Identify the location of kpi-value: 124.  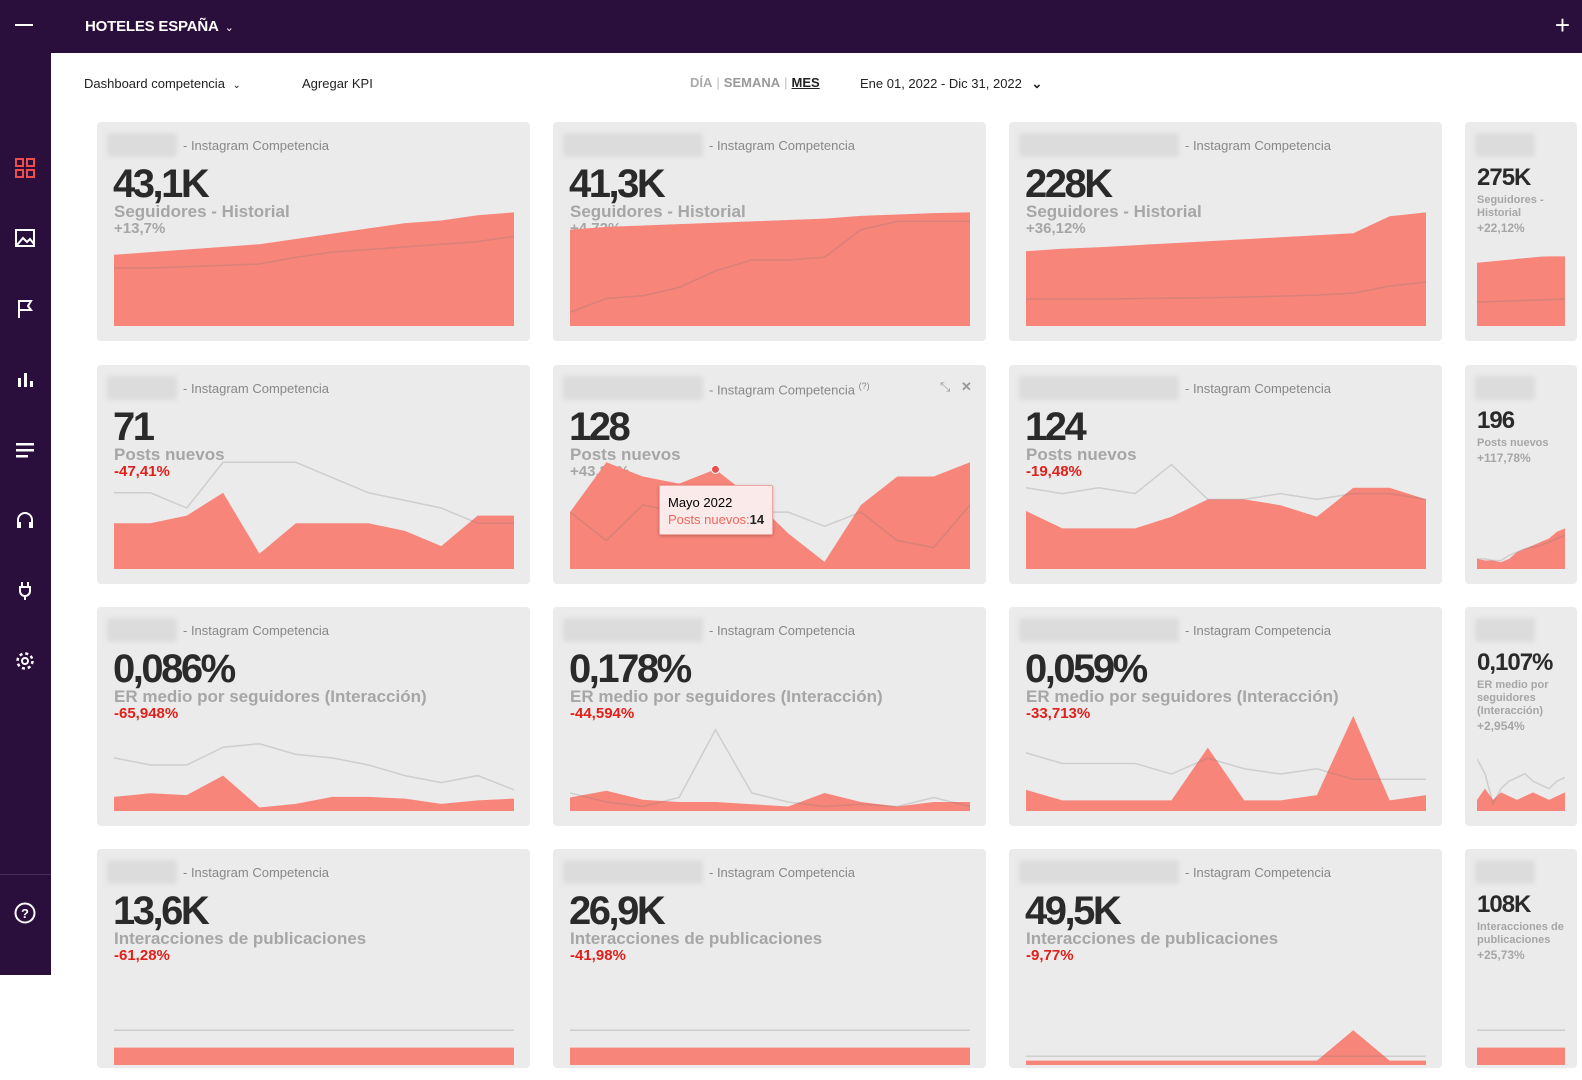
(1056, 427).